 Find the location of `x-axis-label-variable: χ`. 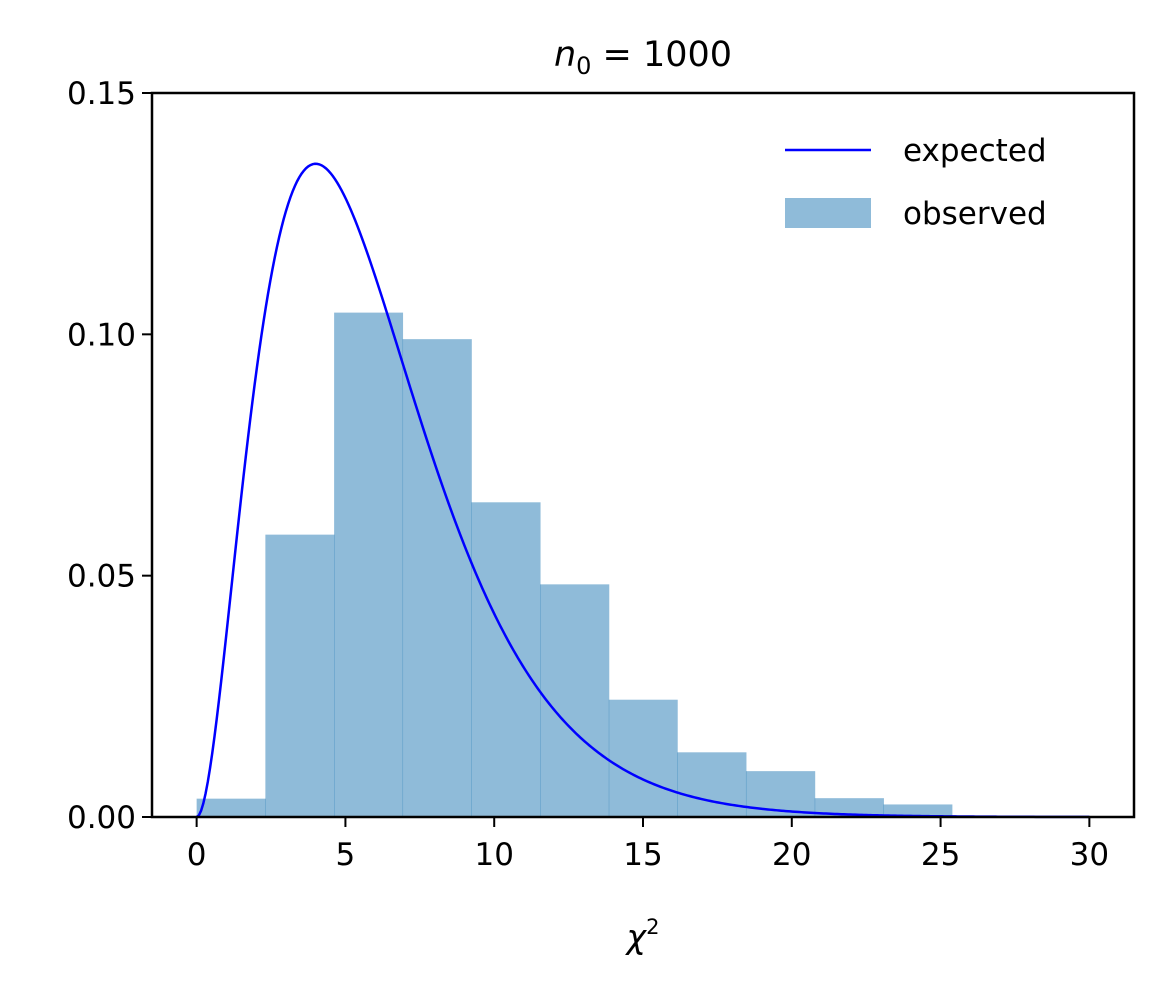

x-axis-label-variable: χ is located at coordinates (636, 936).